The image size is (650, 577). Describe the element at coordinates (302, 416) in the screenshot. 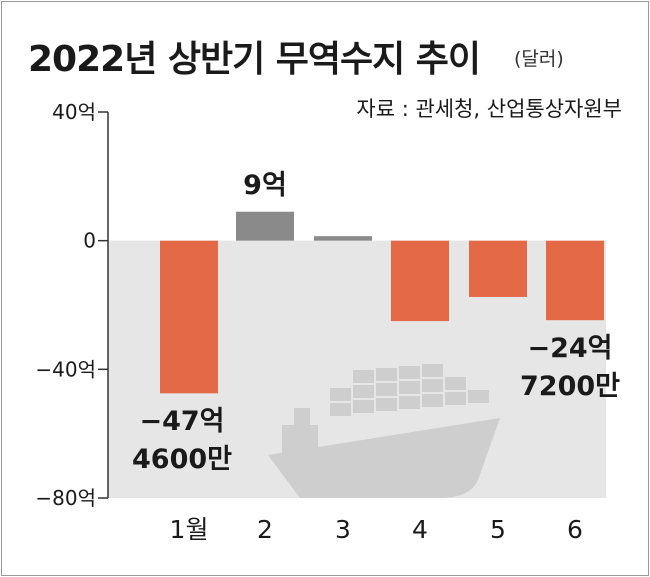

I see `ship-funnel` at that location.